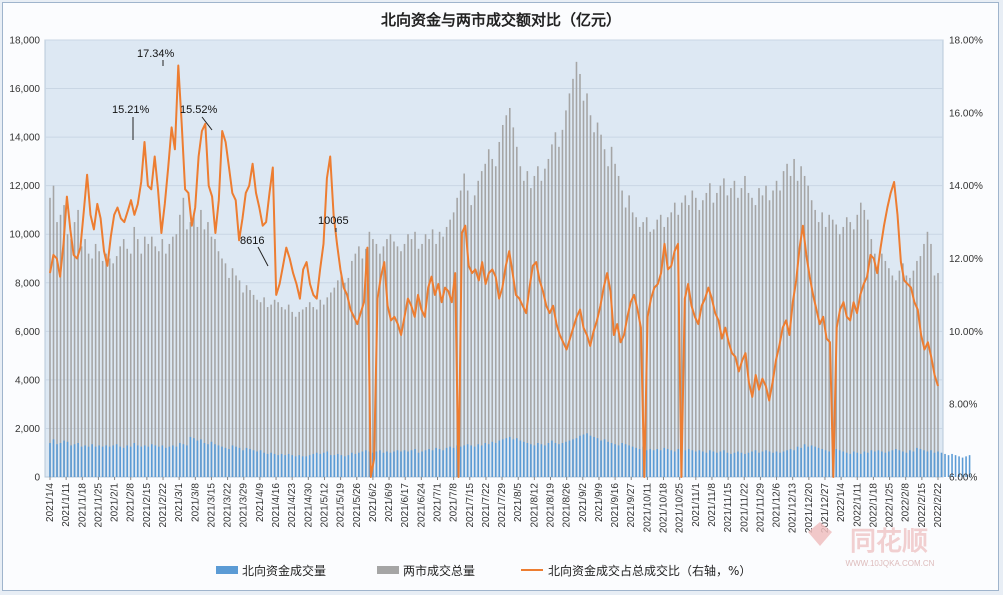 The height and width of the screenshot is (595, 1003). What do you see at coordinates (873, 505) in the screenshot?
I see `x-tick-label: 2022/1/18` at bounding box center [873, 505].